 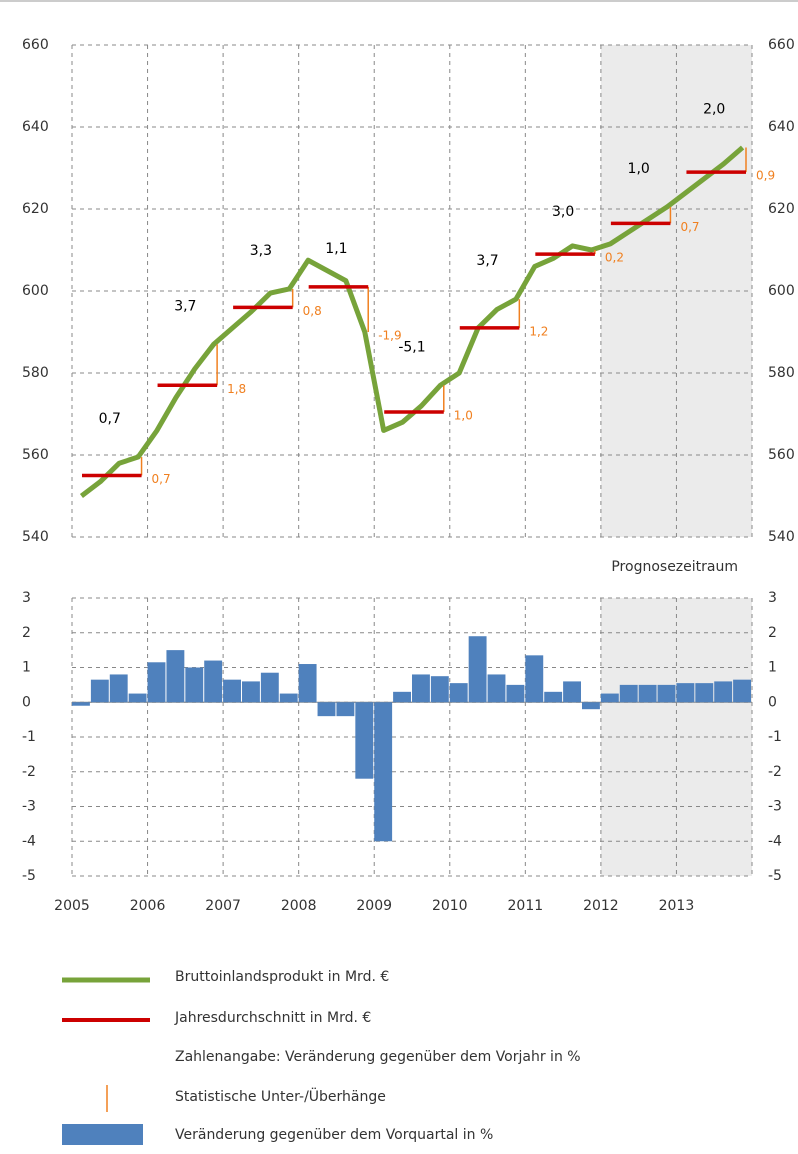 I want to click on change-label: 1,1, so click(x=336, y=249).